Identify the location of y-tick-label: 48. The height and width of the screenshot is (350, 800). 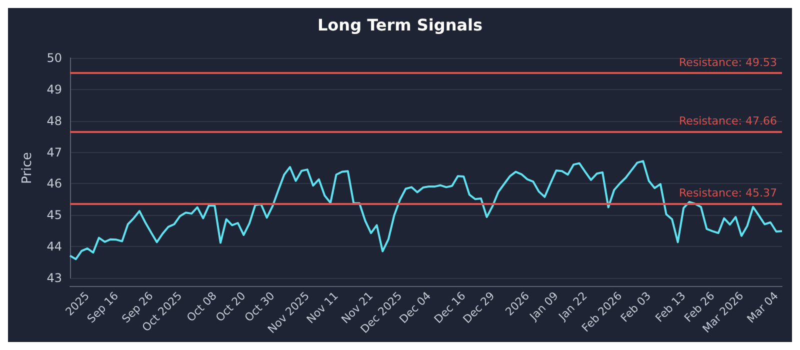
(54, 121).